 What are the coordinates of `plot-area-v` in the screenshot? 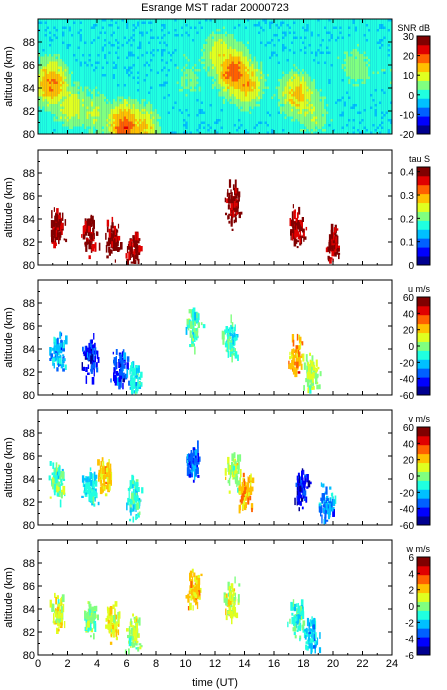 It's located at (215, 467).